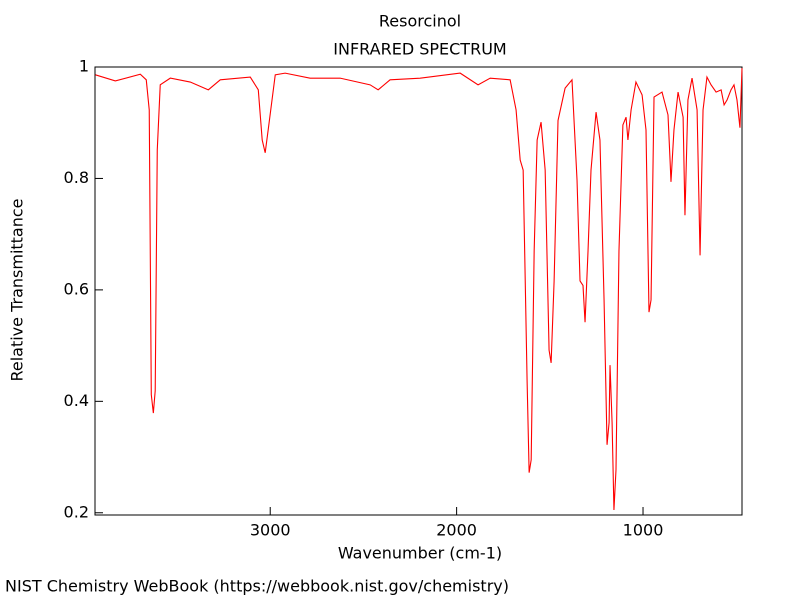 The height and width of the screenshot is (600, 800). Describe the element at coordinates (76, 288) in the screenshot. I see `y-tick-label: 0.6` at that location.